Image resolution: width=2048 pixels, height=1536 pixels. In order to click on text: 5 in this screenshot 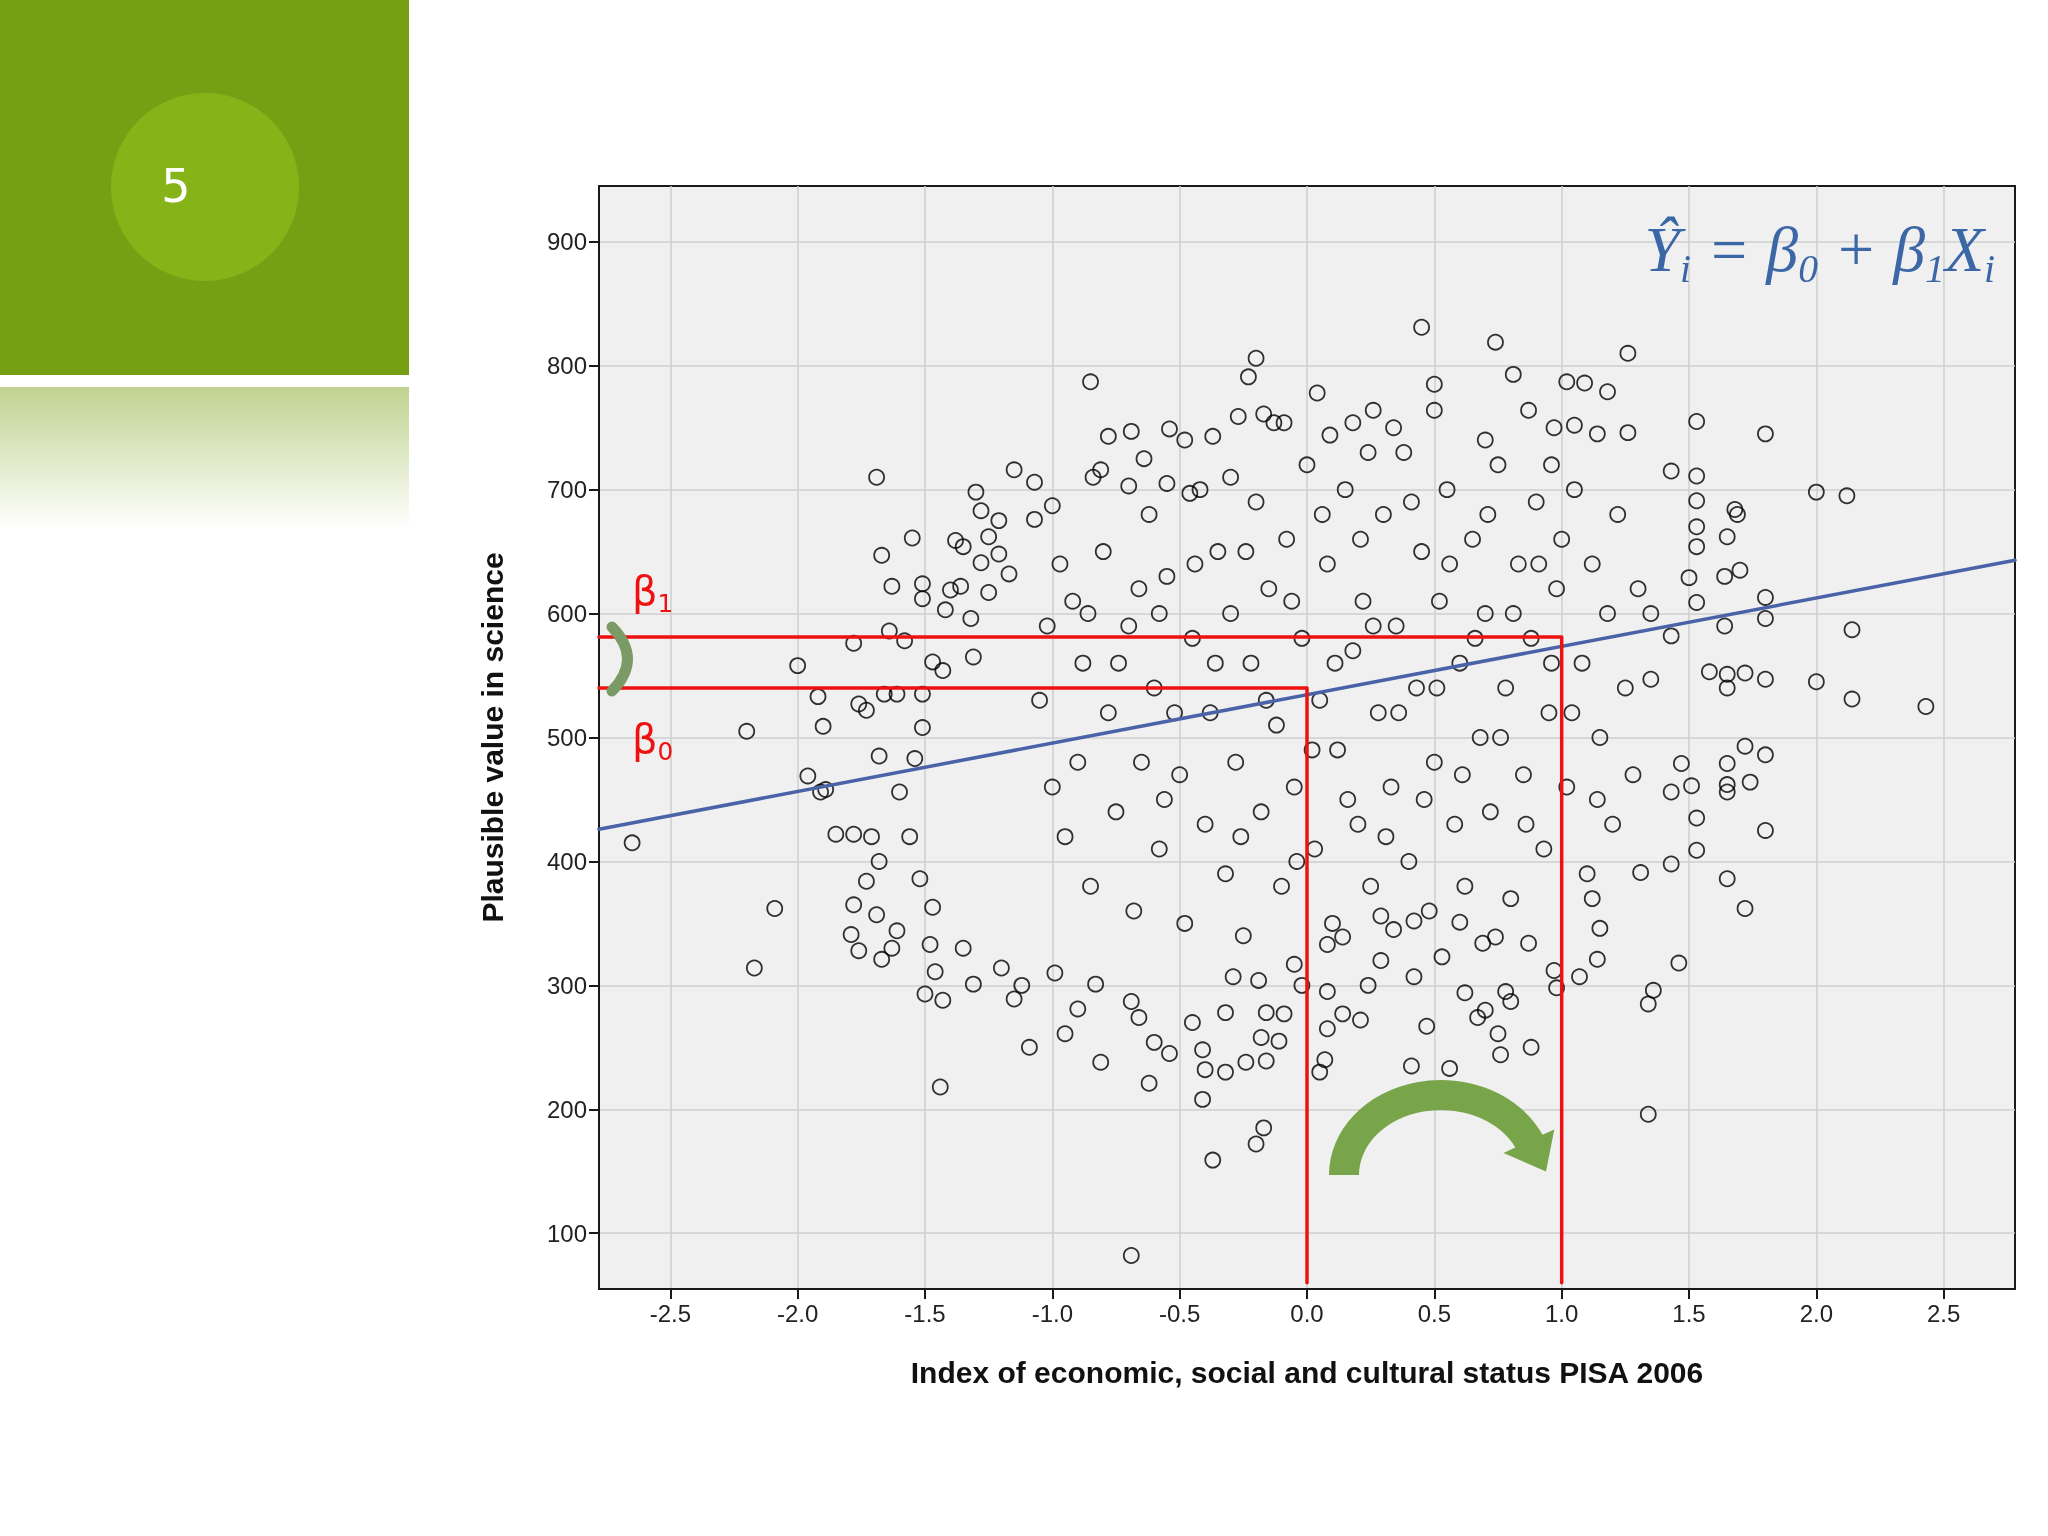, I will do `click(176, 186)`.